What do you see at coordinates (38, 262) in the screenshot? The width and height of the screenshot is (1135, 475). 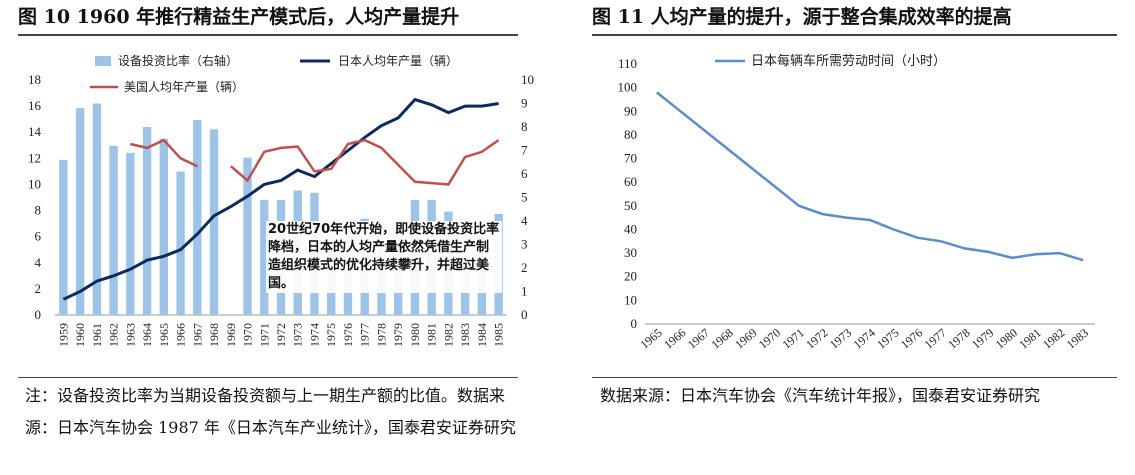 I see `y-tick-label: 4` at bounding box center [38, 262].